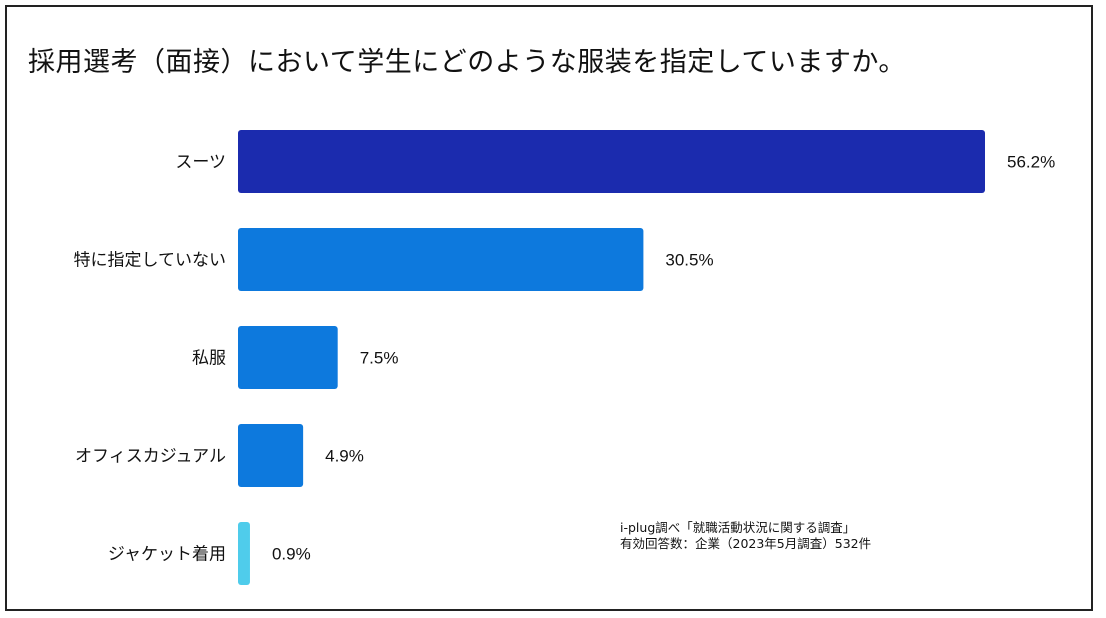  I want to click on value-label: 7.5%, so click(379, 358).